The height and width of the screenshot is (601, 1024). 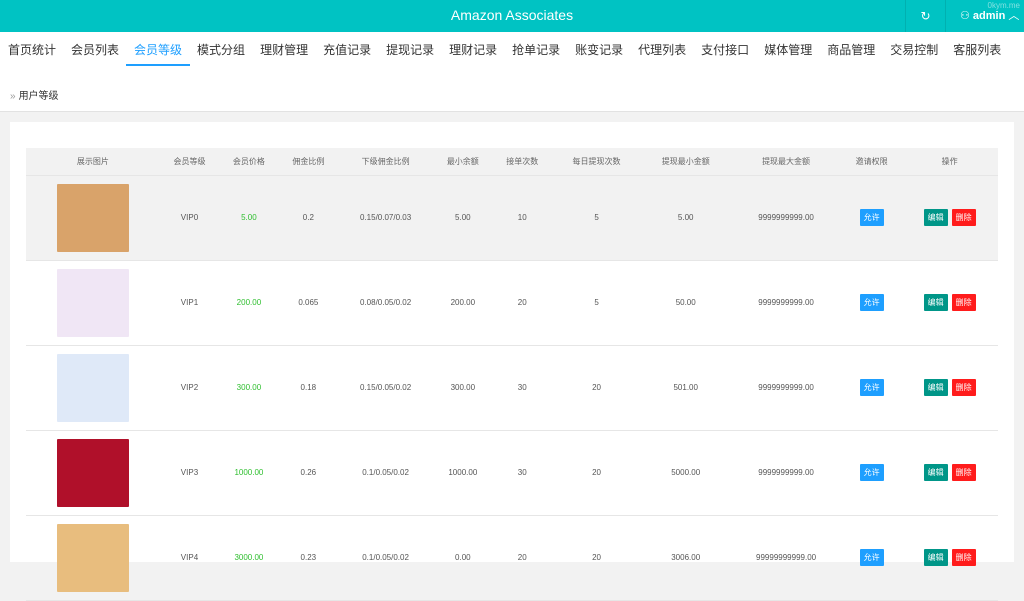 I want to click on tab-12: 媒体管理, so click(x=788, y=50).